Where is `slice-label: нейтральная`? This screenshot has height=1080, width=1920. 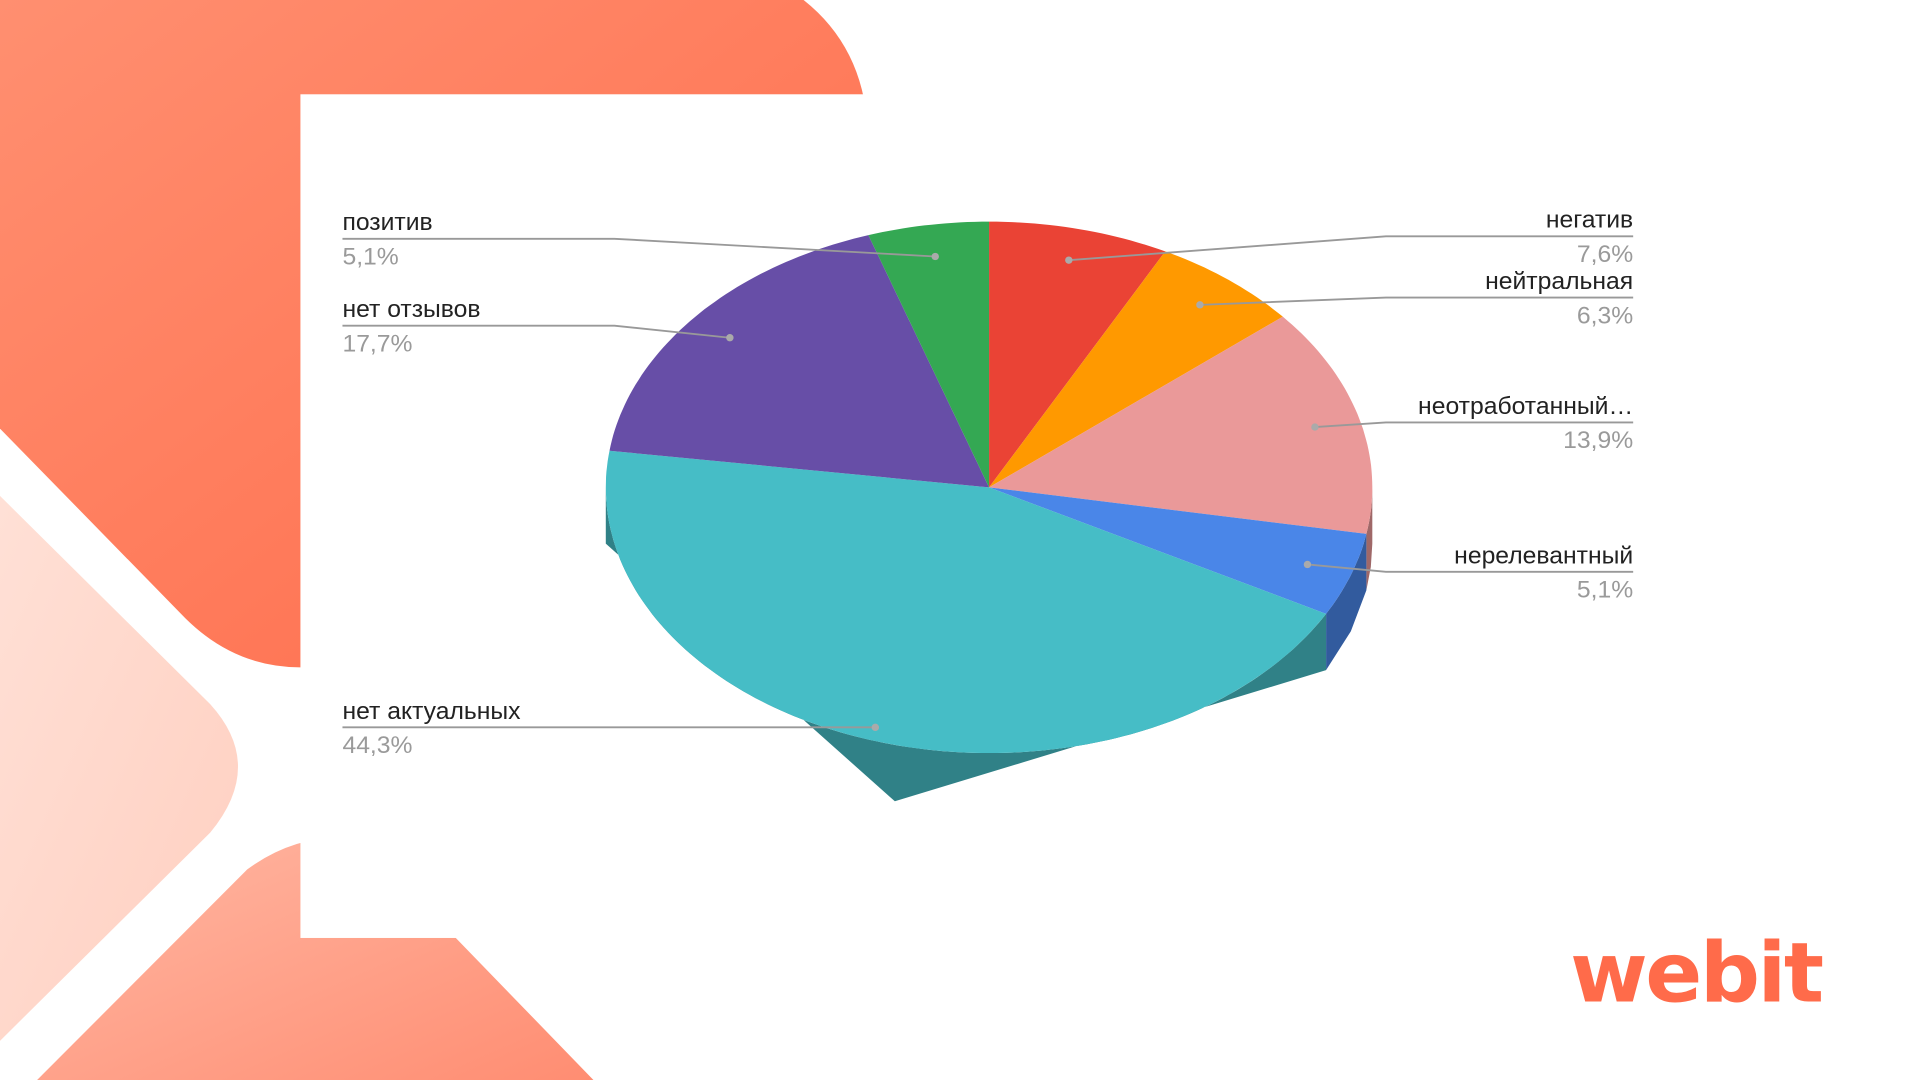 slice-label: нейтральная is located at coordinates (1559, 281).